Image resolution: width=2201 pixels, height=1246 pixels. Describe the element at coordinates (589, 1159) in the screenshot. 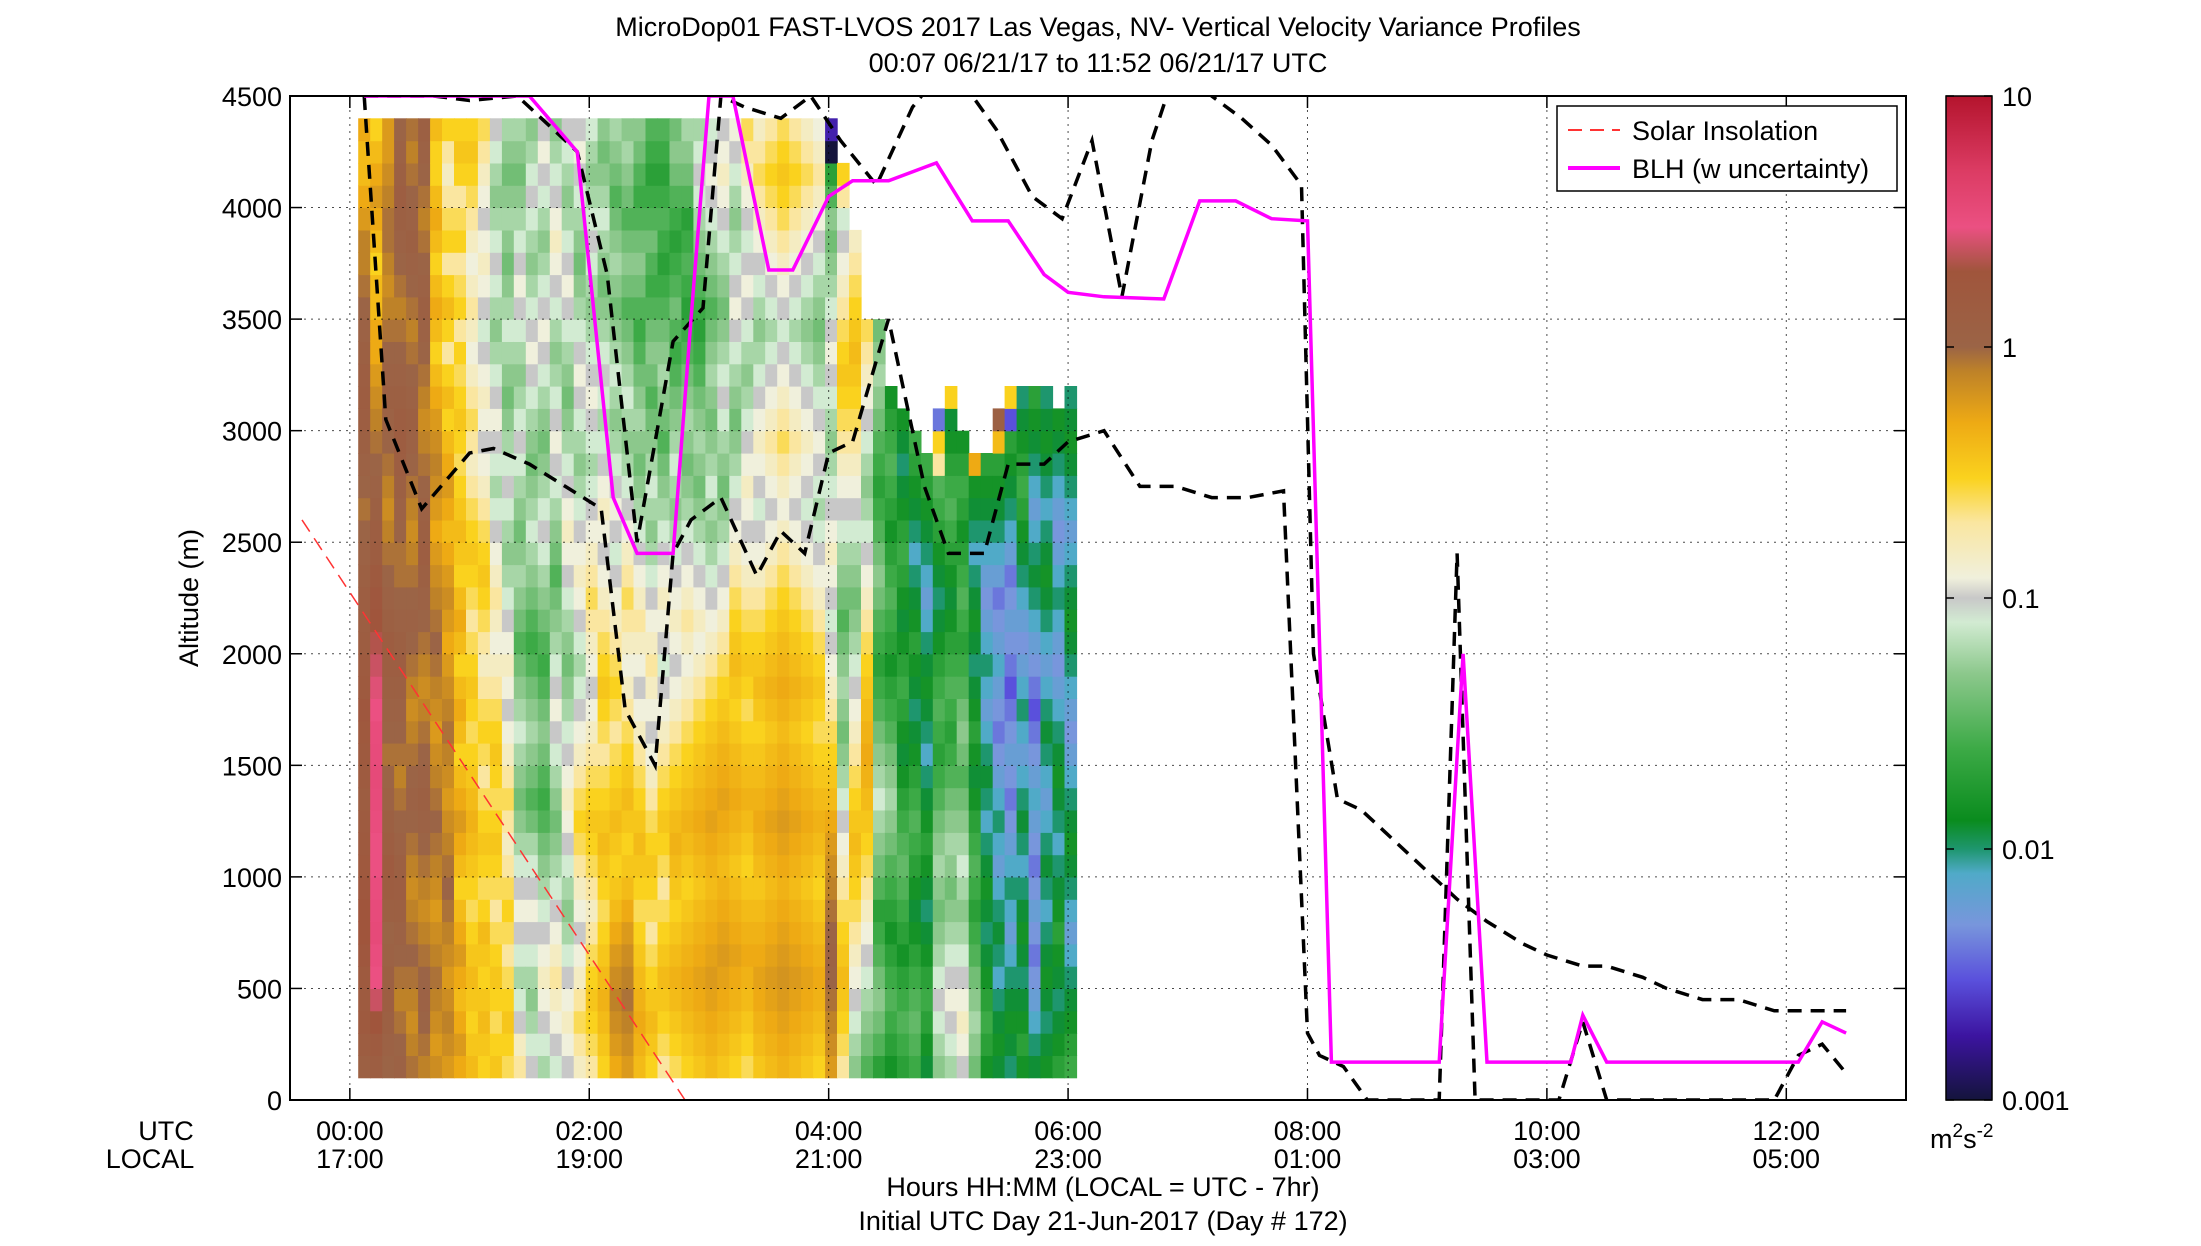

I see `x-tick-label-local: 19:00` at that location.